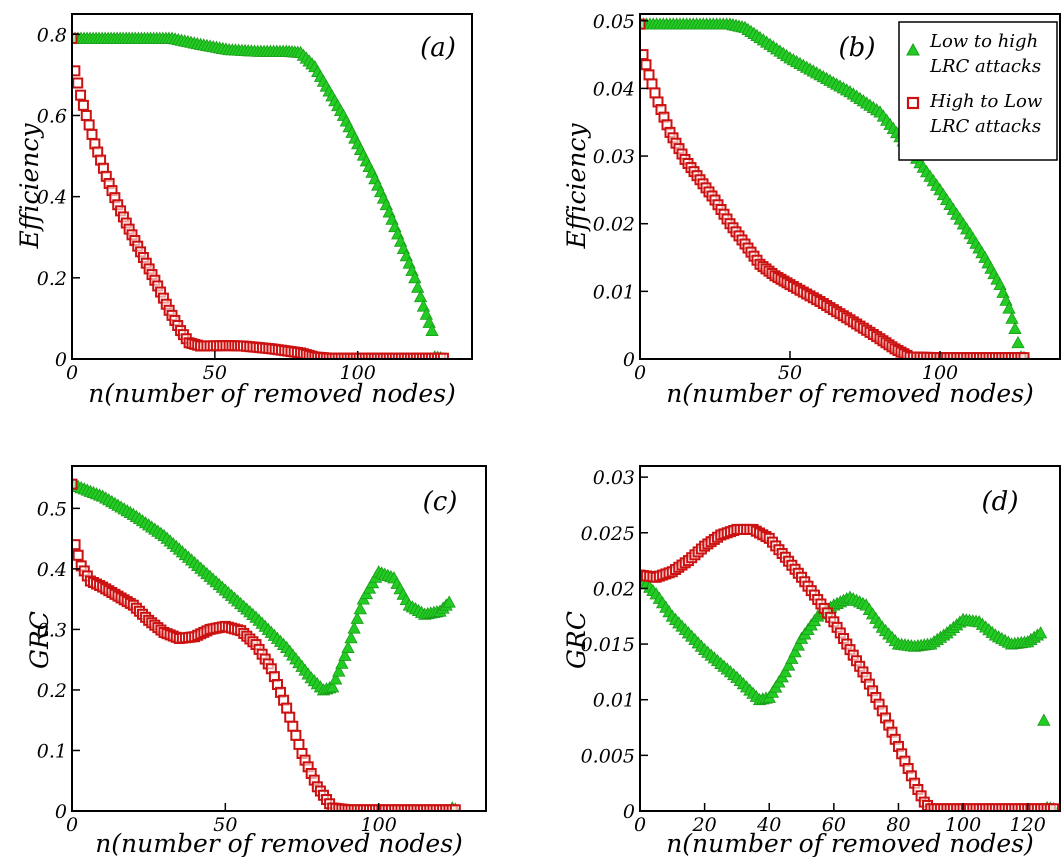 This screenshot has width=1061, height=857. Describe the element at coordinates (985, 66) in the screenshot. I see `legend-entry-0-line2: LRC attacks` at that location.